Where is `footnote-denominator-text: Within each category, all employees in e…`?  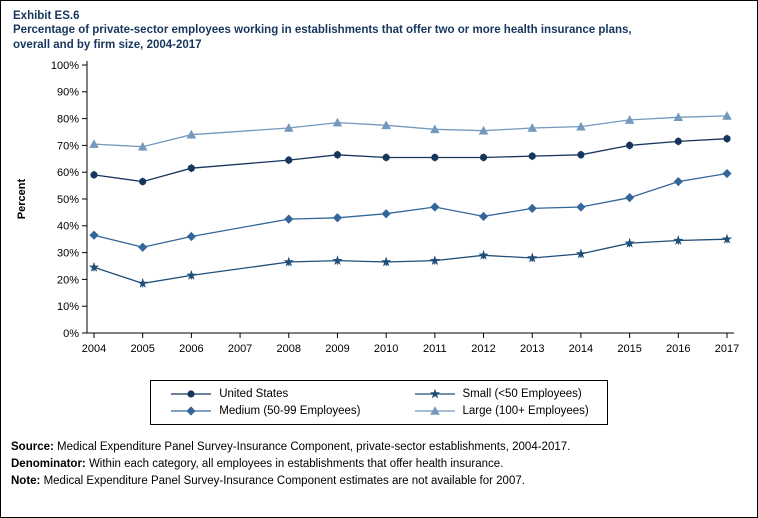 footnote-denominator-text: Within each category, all employees in e… is located at coordinates (294, 464).